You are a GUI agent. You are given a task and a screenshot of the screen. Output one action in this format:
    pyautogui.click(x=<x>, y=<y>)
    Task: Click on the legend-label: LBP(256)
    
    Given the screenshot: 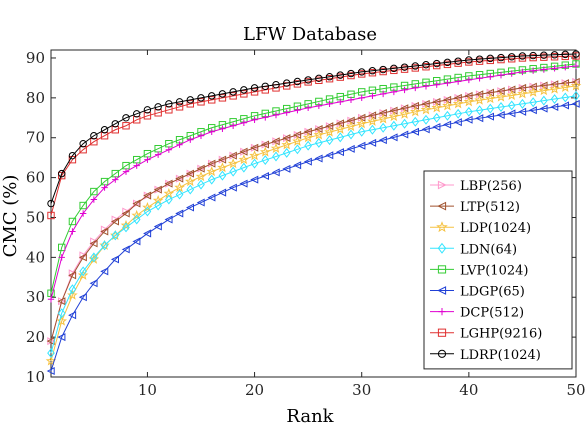 What is the action you would take?
    pyautogui.click(x=491, y=186)
    